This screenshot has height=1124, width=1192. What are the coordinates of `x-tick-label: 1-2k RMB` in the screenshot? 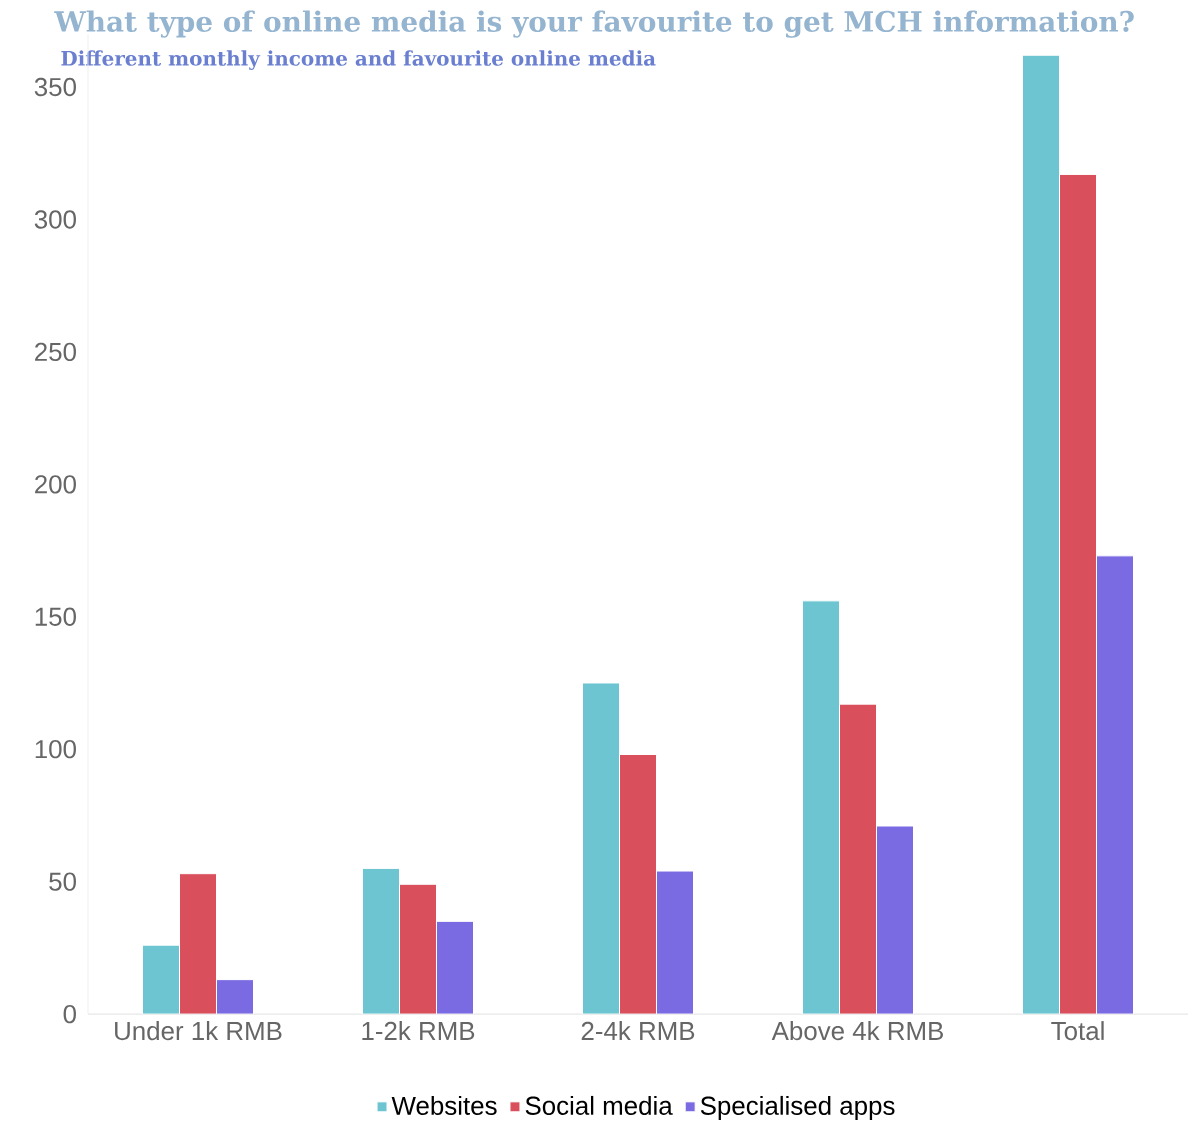 It's located at (418, 1030).